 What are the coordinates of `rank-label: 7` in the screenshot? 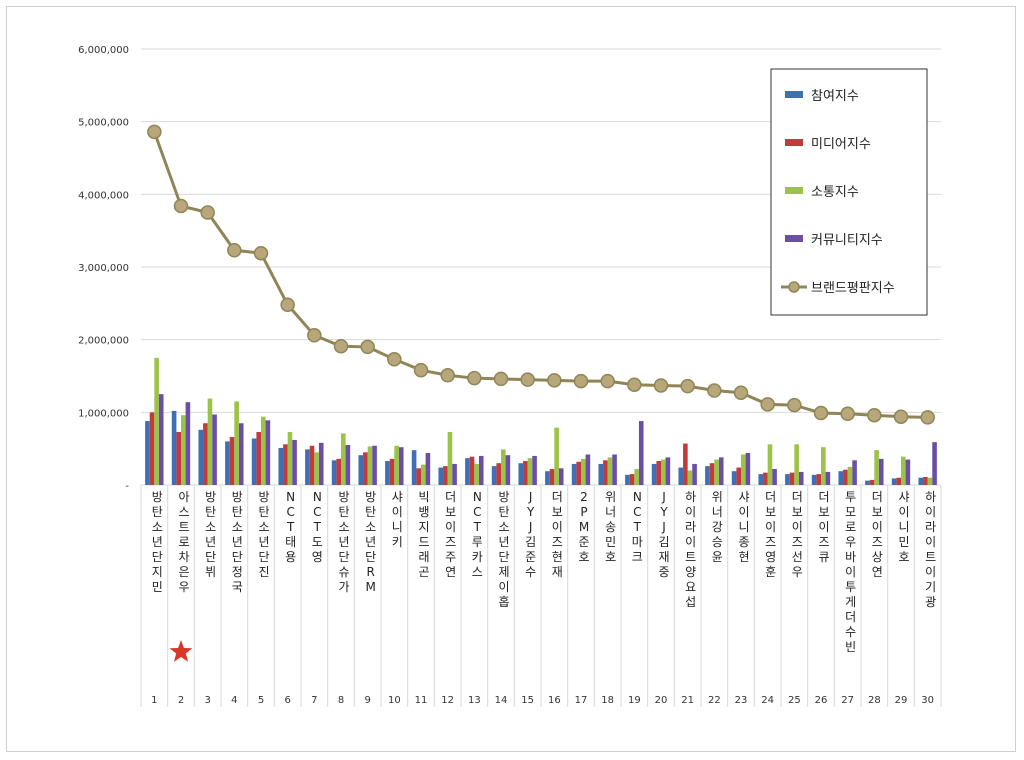 It's located at (314, 700).